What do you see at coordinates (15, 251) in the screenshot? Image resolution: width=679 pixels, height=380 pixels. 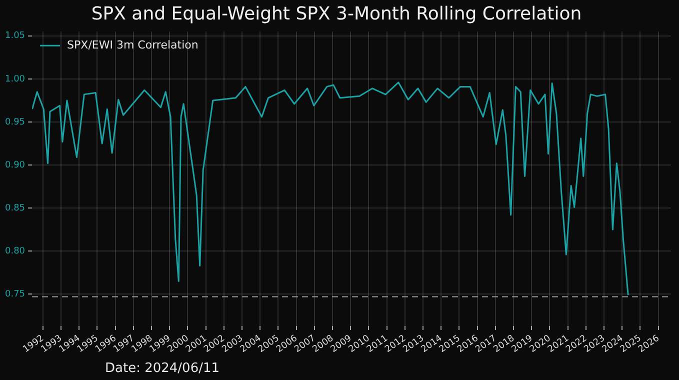 I see `y-tick-label: 0.80` at bounding box center [15, 251].